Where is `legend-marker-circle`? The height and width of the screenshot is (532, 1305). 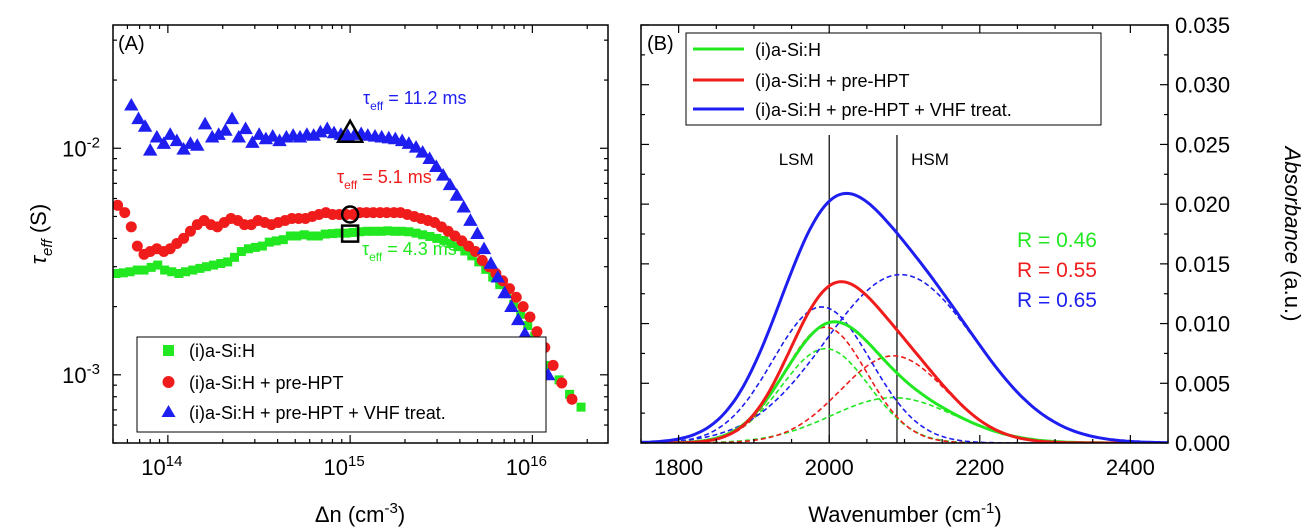 legend-marker-circle is located at coordinates (168, 382).